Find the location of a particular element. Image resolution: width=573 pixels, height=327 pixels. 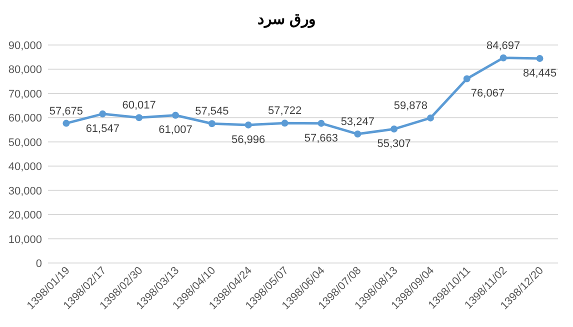

data-label: 57,545 is located at coordinates (212, 112).